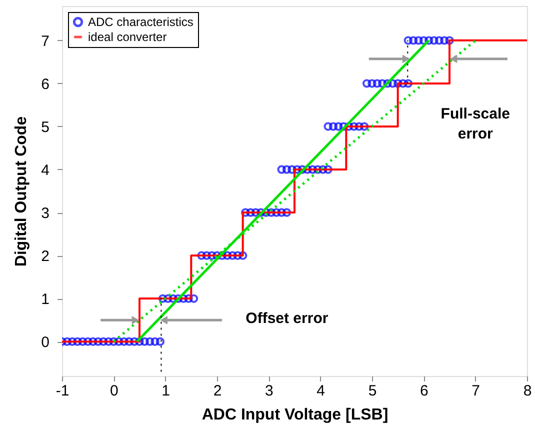  What do you see at coordinates (476, 391) in the screenshot?
I see `x-tick-label: 7` at bounding box center [476, 391].